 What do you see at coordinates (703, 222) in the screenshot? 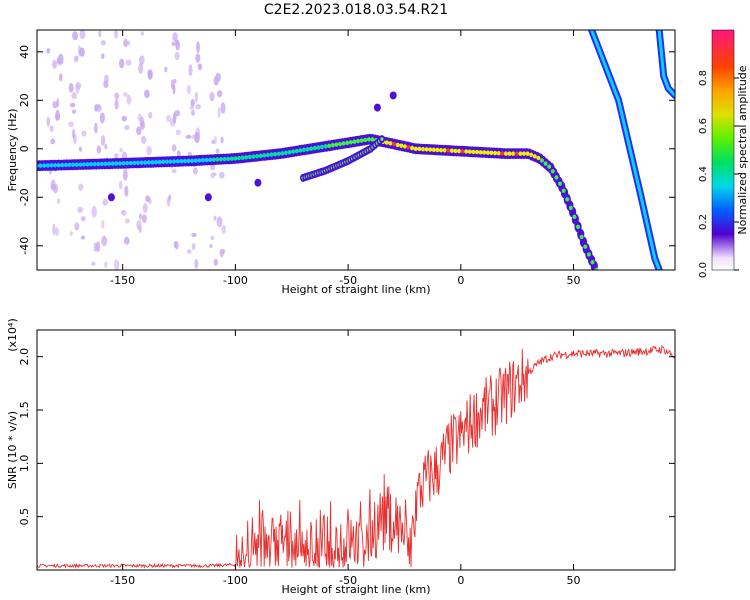
I see `colorbar-tick-label: 0.2` at bounding box center [703, 222].